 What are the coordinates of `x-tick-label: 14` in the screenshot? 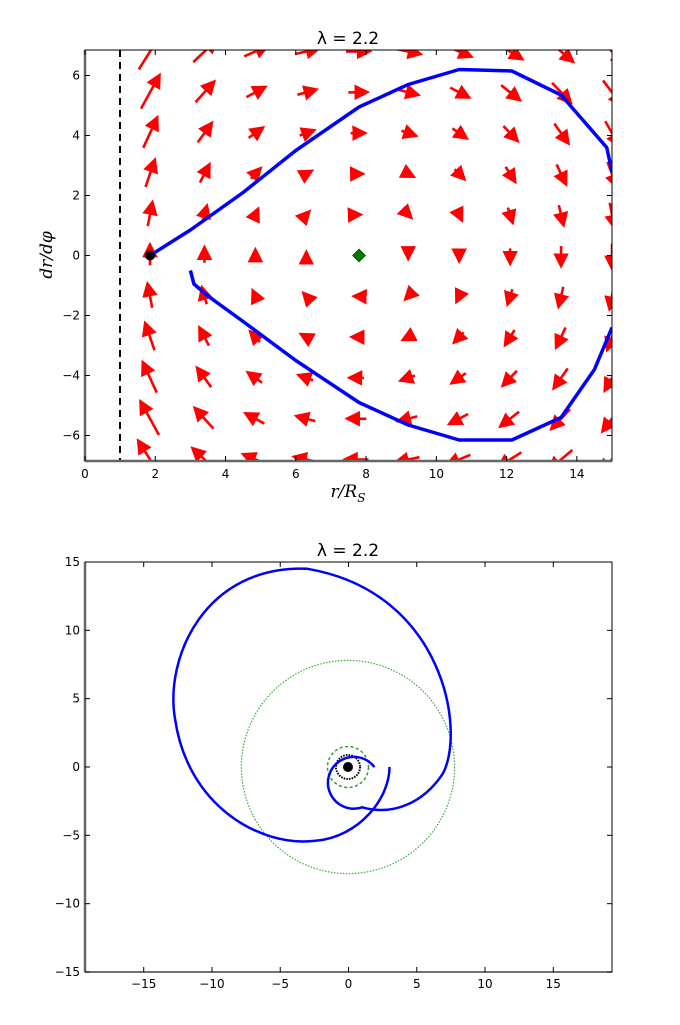 It's located at (576, 474).